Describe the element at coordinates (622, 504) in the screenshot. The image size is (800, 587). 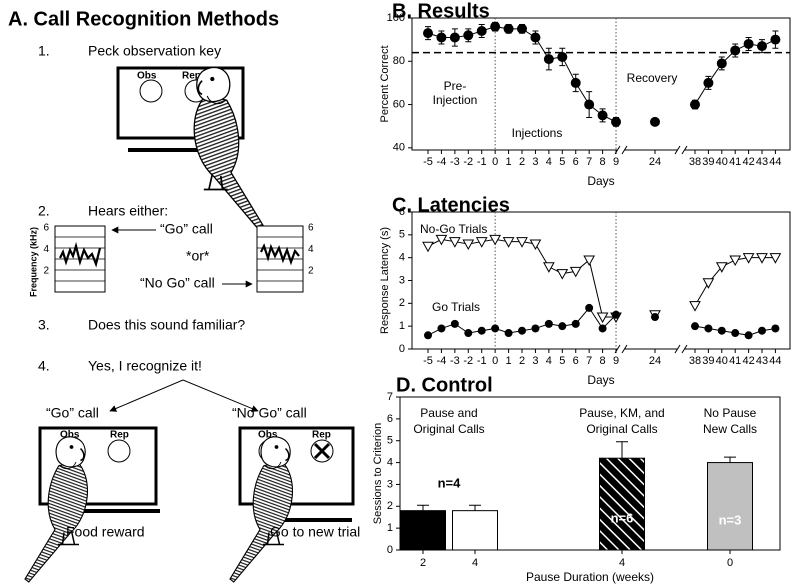
I see `bar` at that location.